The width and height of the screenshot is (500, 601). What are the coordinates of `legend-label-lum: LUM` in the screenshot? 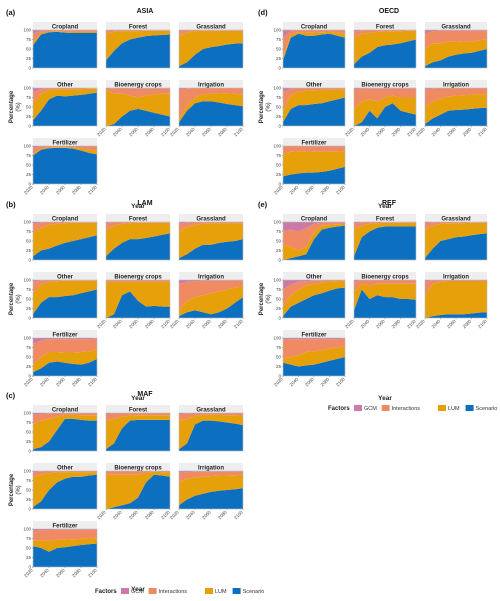 It's located at (454, 409).